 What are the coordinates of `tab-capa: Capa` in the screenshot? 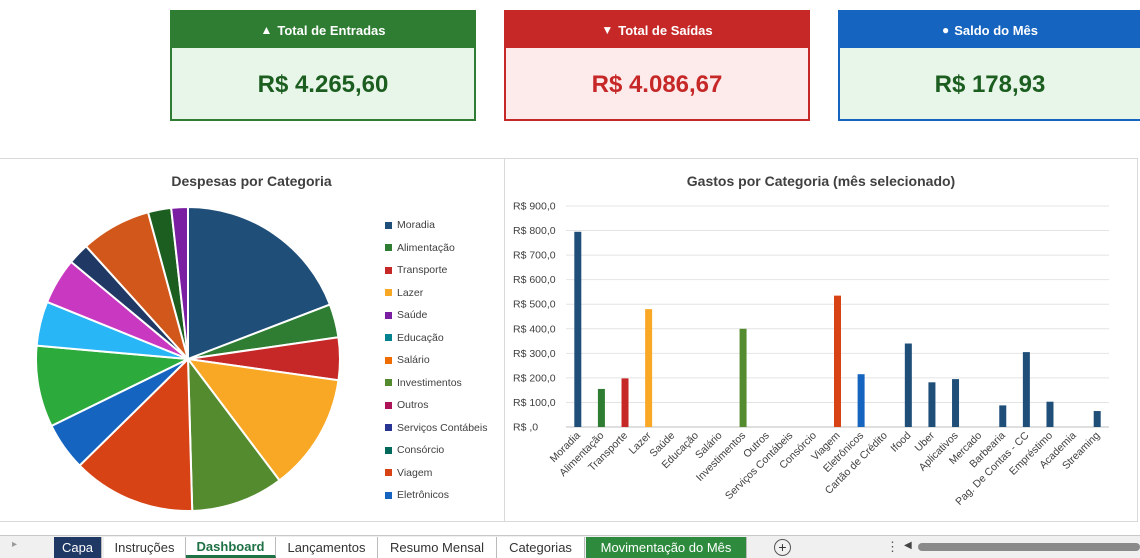 It's located at (78, 547).